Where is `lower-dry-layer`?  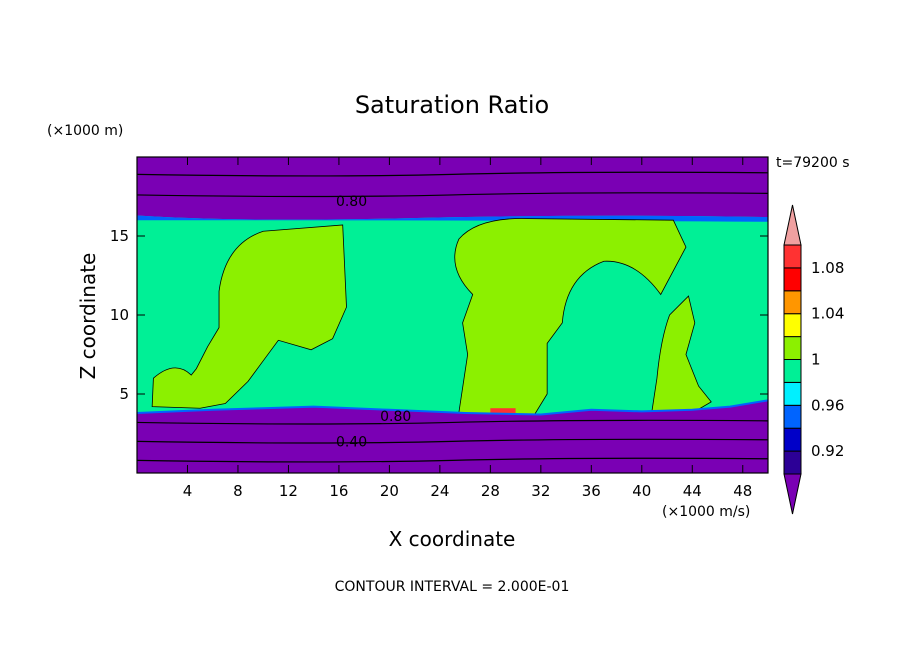 lower-dry-layer is located at coordinates (452, 436).